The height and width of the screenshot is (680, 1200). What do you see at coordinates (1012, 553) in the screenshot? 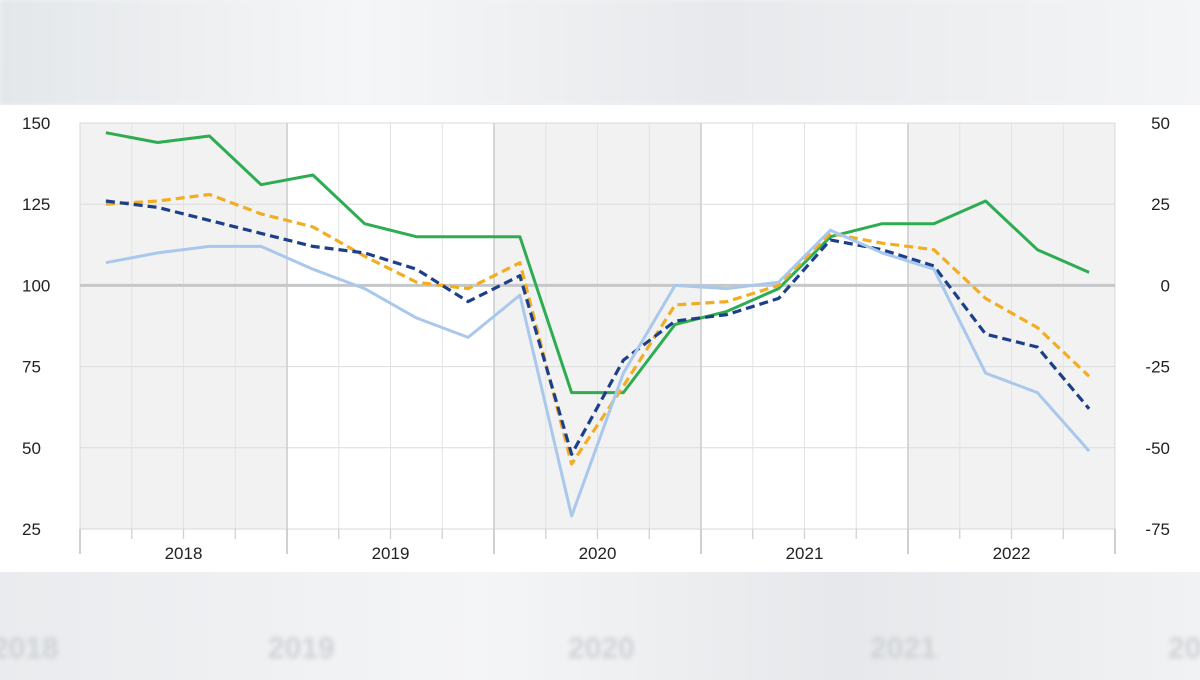
I see `x-axis-year-label: 2022` at bounding box center [1012, 553].